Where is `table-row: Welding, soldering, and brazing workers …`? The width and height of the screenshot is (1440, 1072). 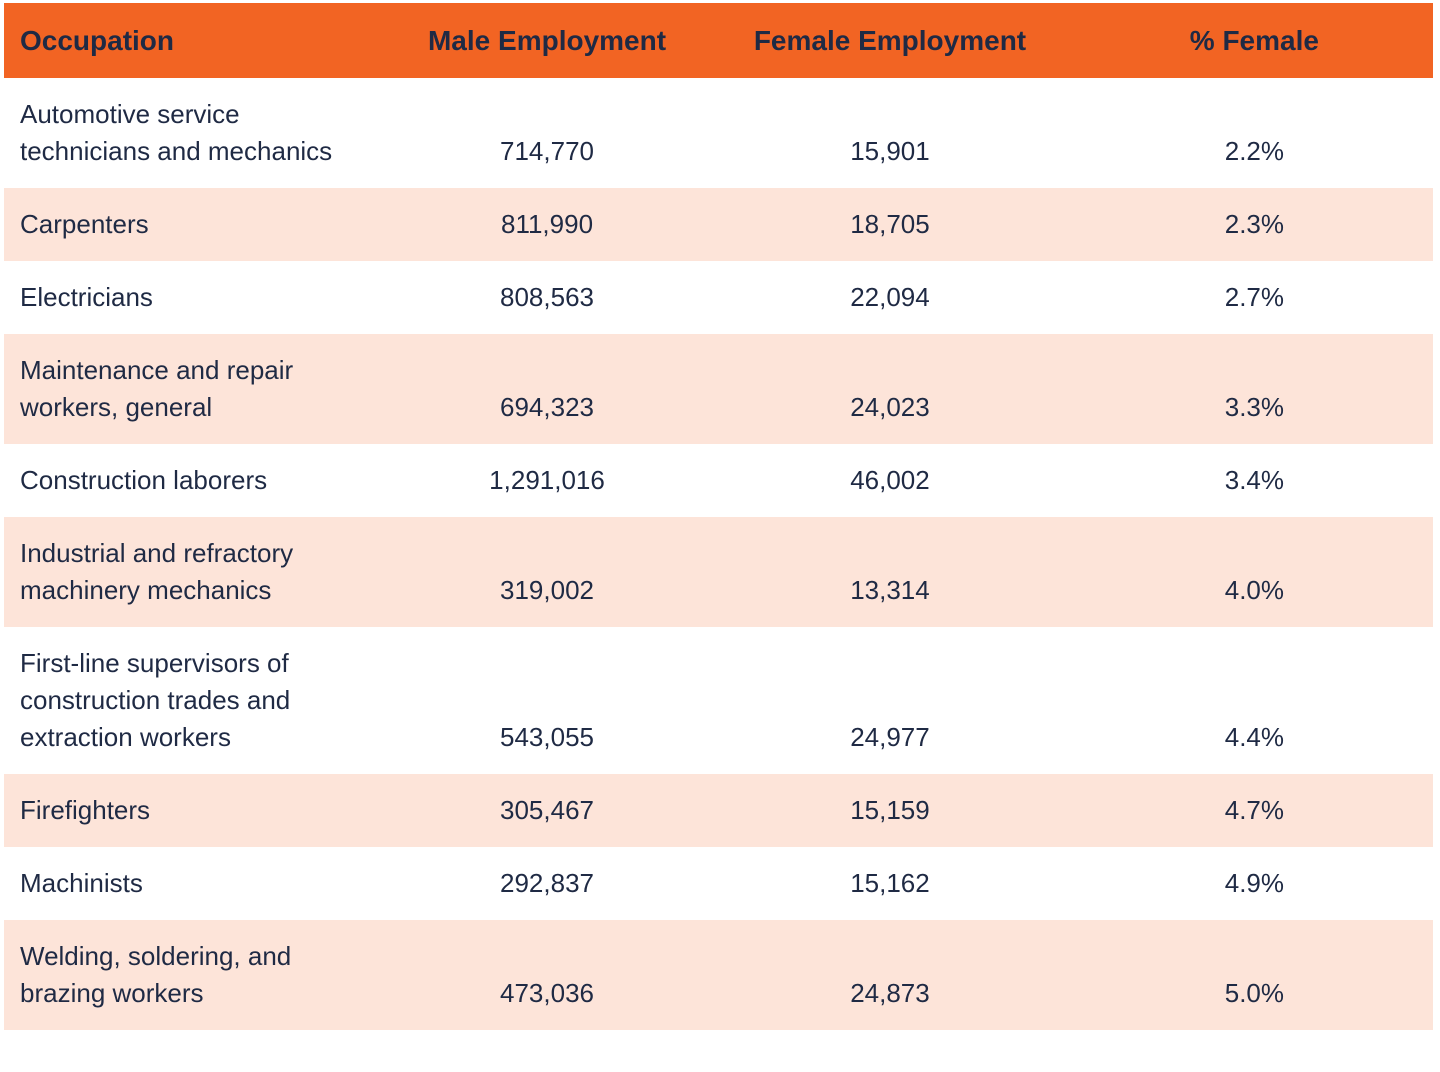 table-row: Welding, soldering, and brazing workers … is located at coordinates (718, 975).